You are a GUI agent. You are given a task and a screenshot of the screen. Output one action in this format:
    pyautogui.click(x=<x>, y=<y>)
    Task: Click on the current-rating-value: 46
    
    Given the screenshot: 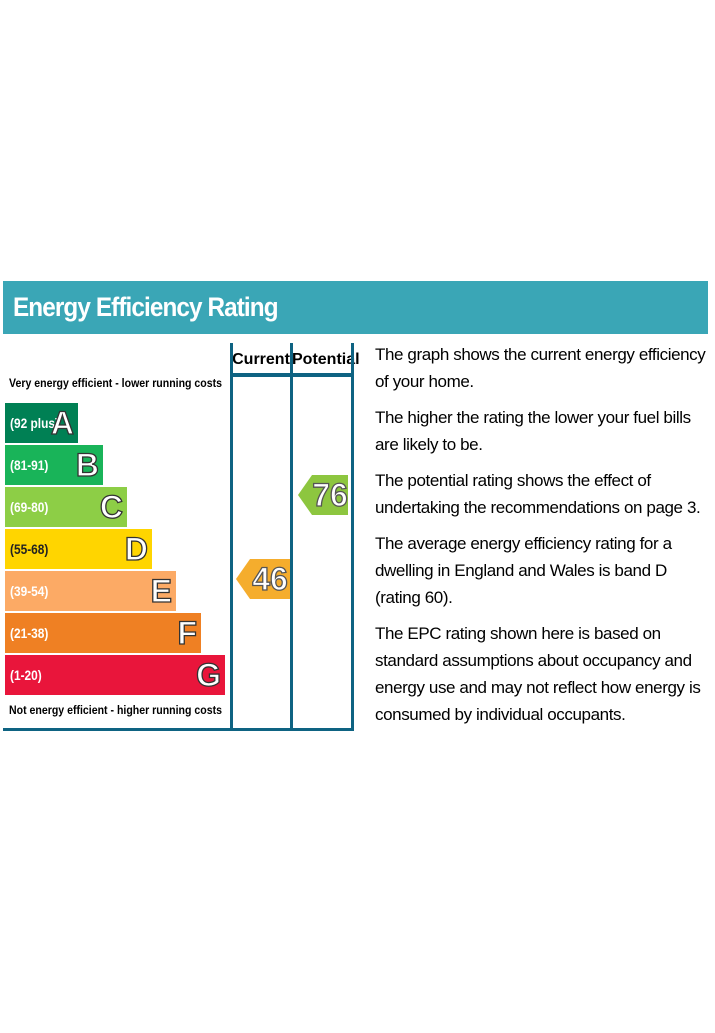 What is the action you would take?
    pyautogui.click(x=270, y=578)
    